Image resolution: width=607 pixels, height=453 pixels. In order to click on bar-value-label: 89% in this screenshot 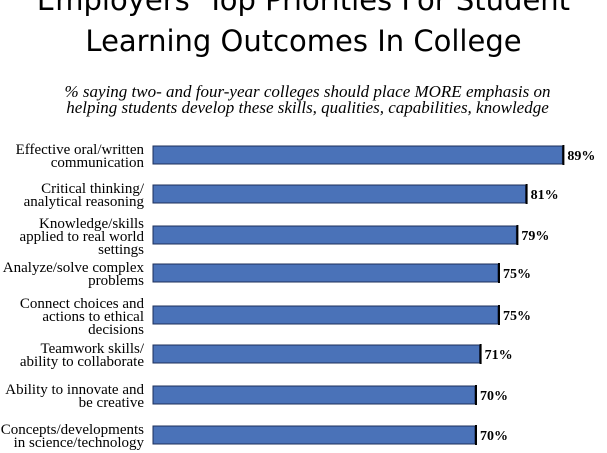, I will do `click(581, 156)`.